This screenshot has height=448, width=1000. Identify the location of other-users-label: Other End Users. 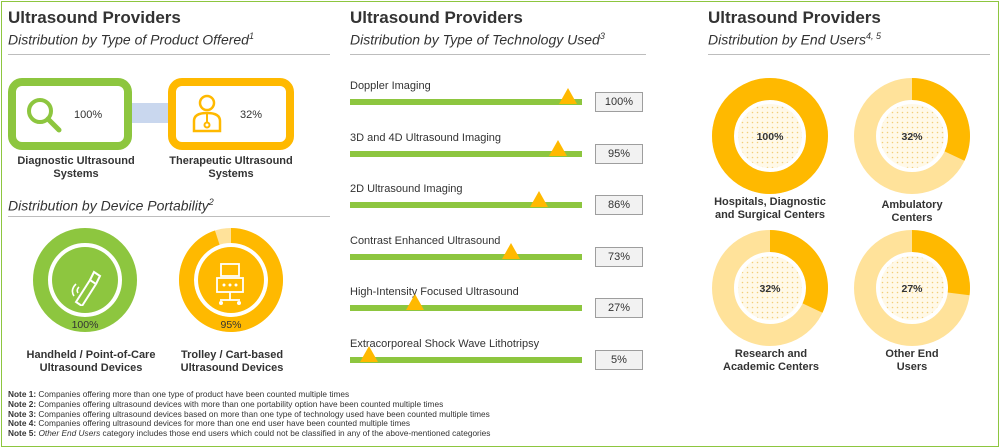
(912, 361).